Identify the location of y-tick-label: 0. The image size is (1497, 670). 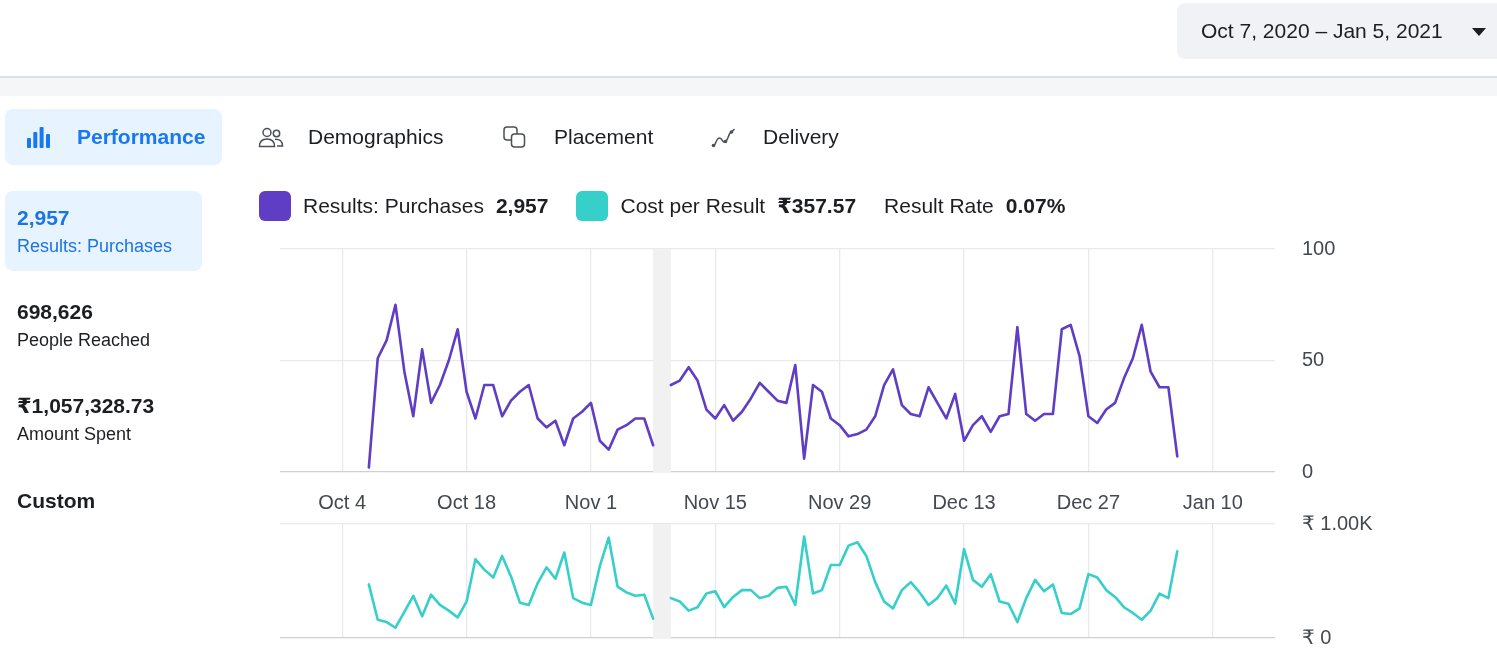
(1308, 470).